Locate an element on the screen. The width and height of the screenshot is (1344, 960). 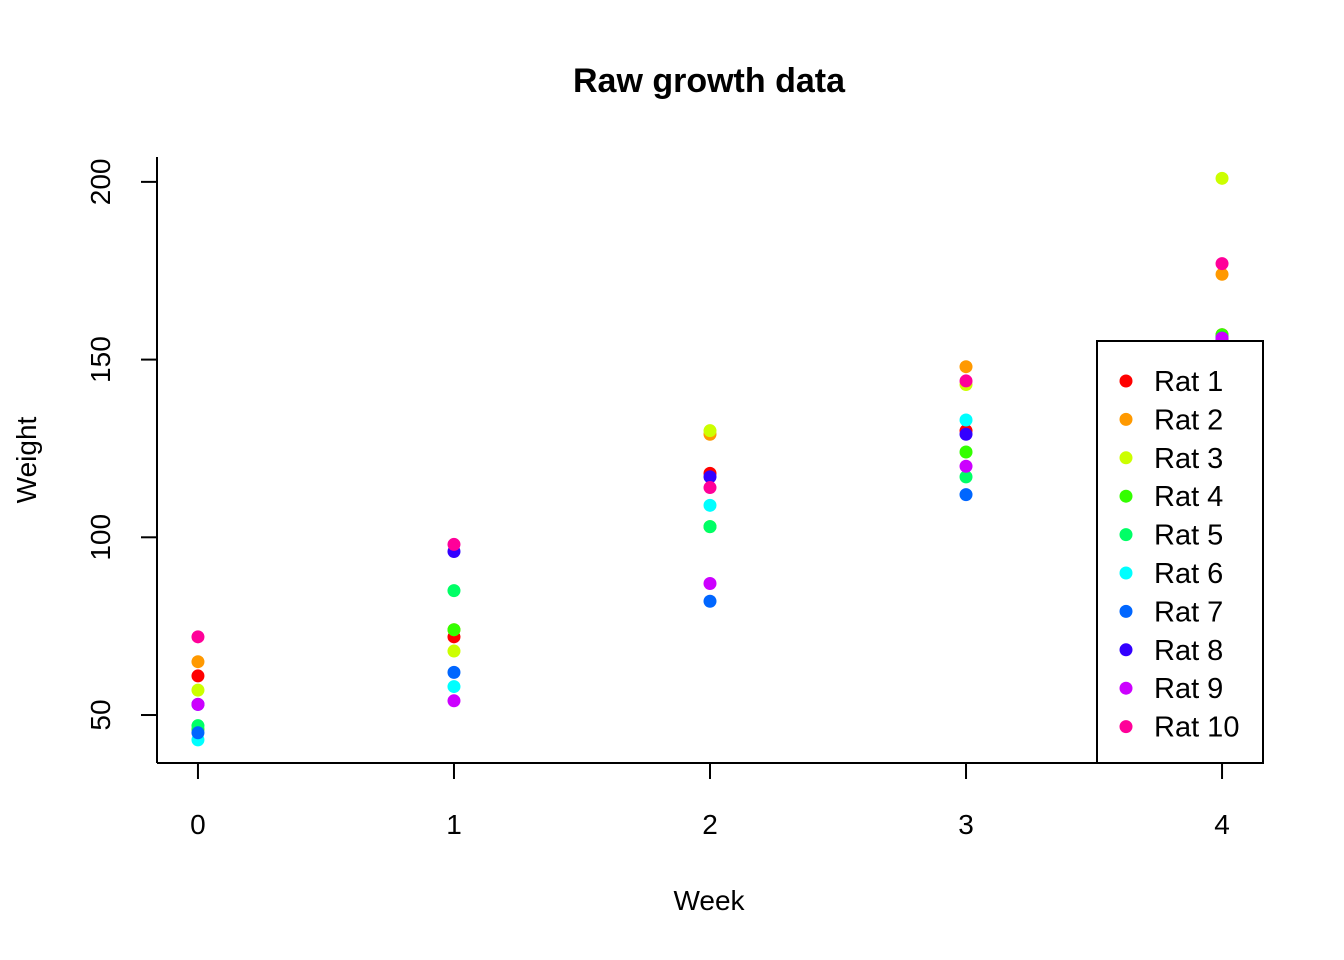
x-axis-label: Week is located at coordinates (709, 900).